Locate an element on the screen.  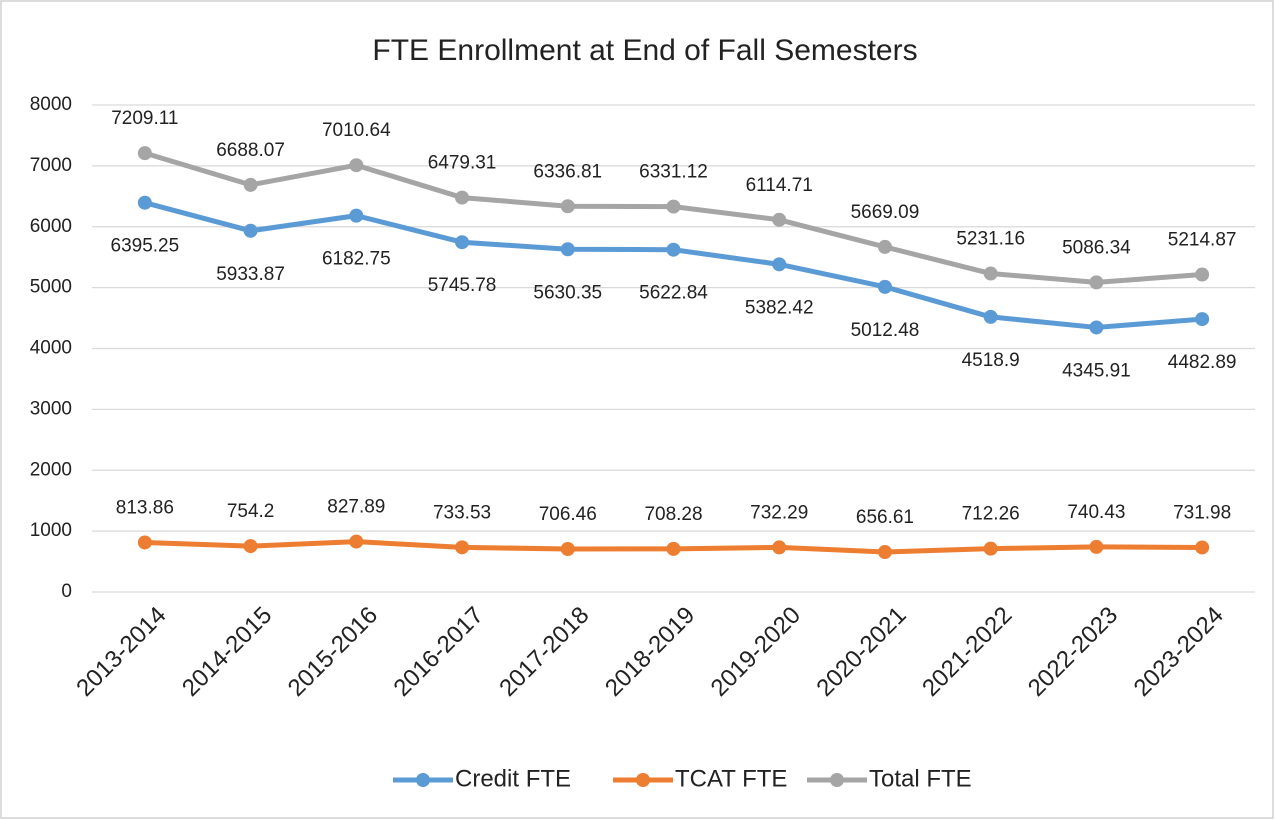
data-label: 6479.31 is located at coordinates (462, 163).